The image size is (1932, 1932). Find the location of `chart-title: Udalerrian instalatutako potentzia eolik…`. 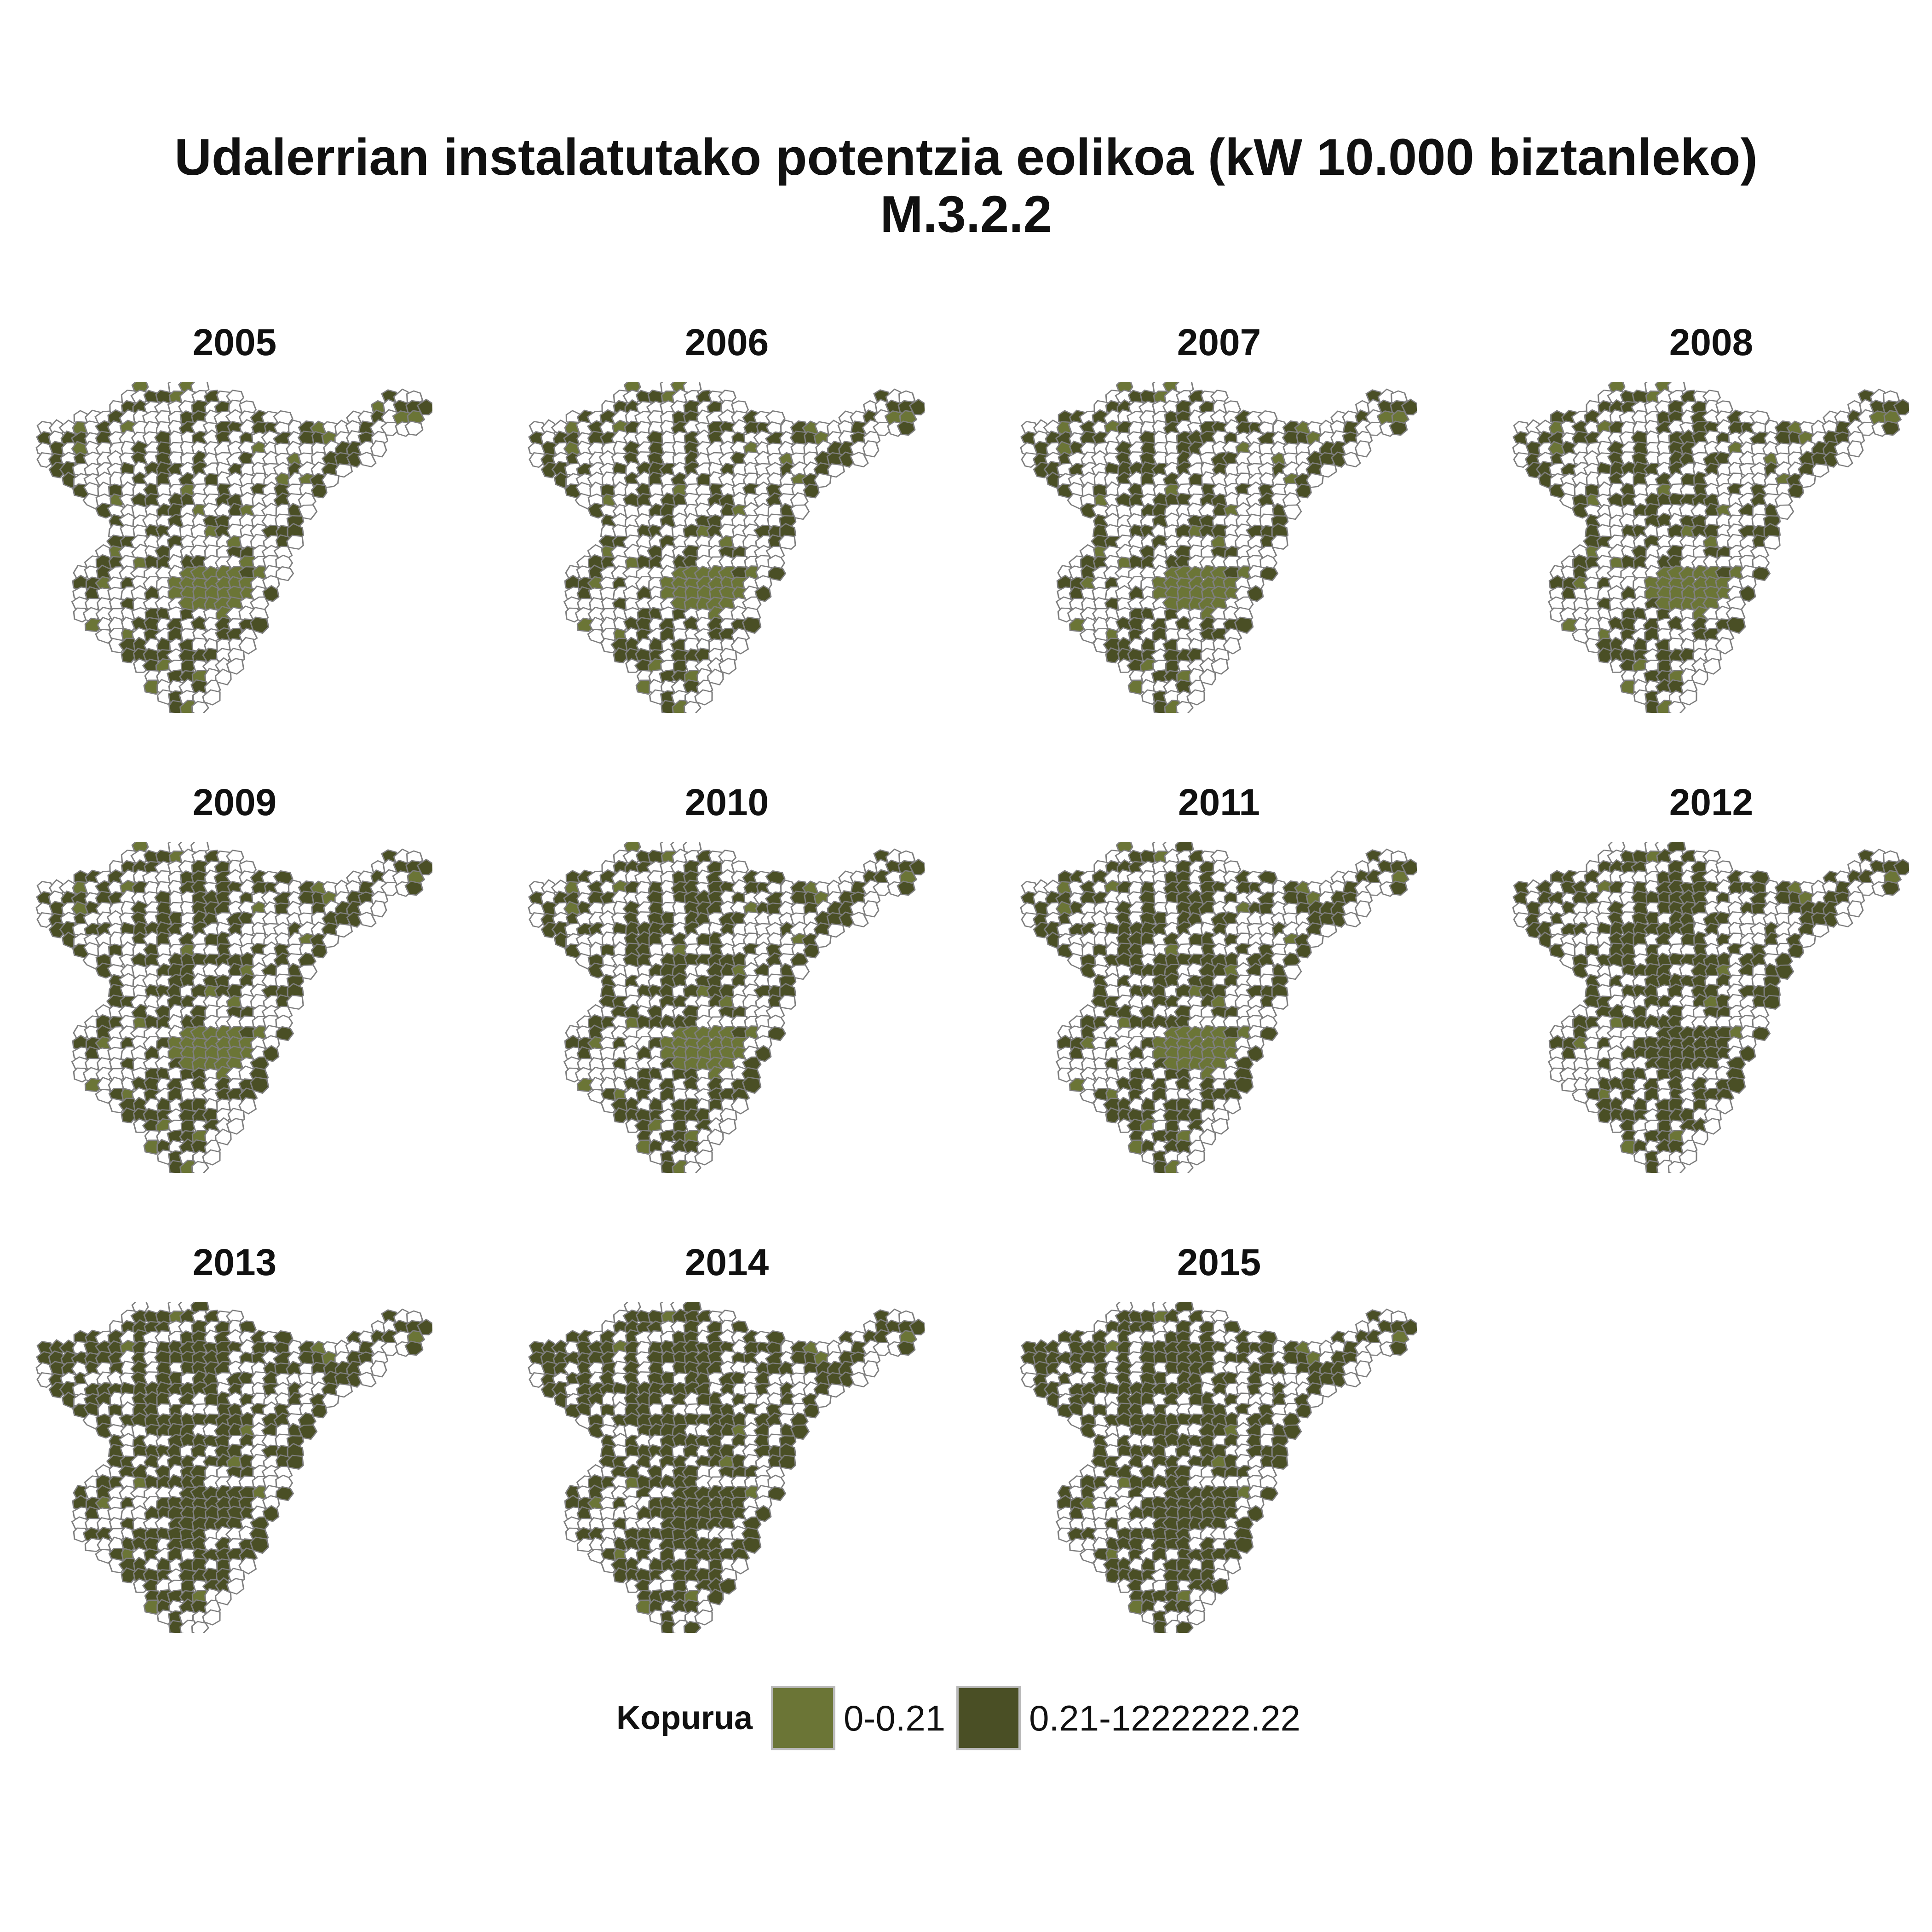

chart-title: Udalerrian instalatutako potentzia eolik… is located at coordinates (966, 186).